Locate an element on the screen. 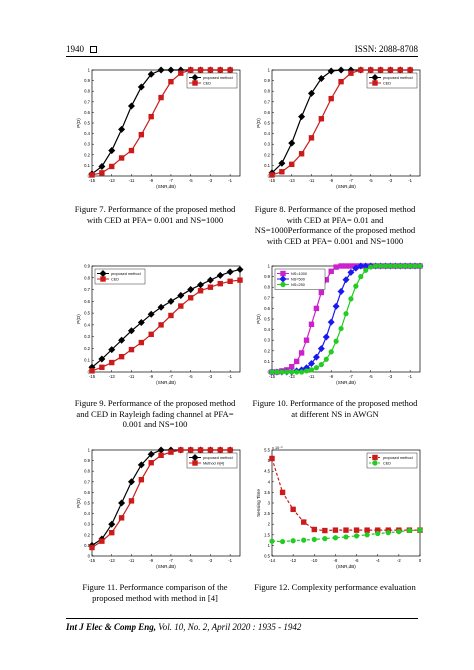 The height and width of the screenshot is (670, 474). page-number-text: 1940 is located at coordinates (75, 49).